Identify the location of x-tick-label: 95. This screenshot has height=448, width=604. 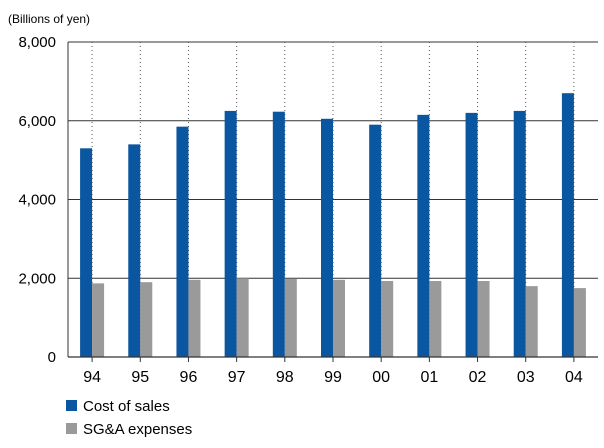
(140, 377).